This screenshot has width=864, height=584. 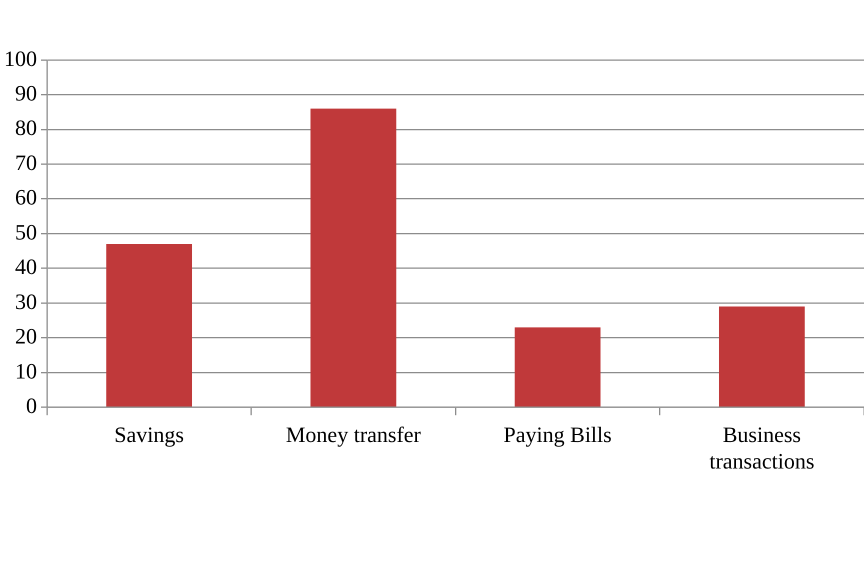 What do you see at coordinates (558, 435) in the screenshot?
I see `x-tick-label: Paying Bills` at bounding box center [558, 435].